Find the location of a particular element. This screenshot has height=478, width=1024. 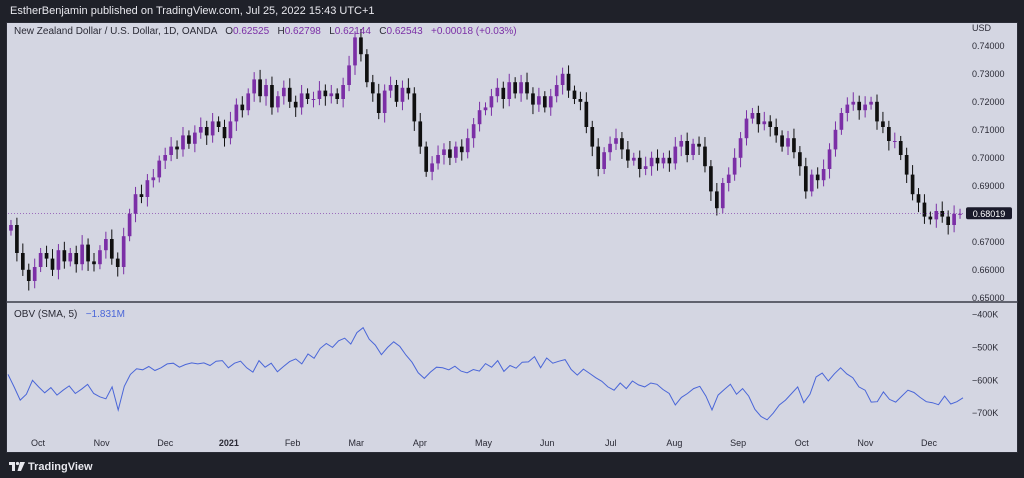

obv-legend: OBV (SMA, 5) −1.831M is located at coordinates (69, 314).